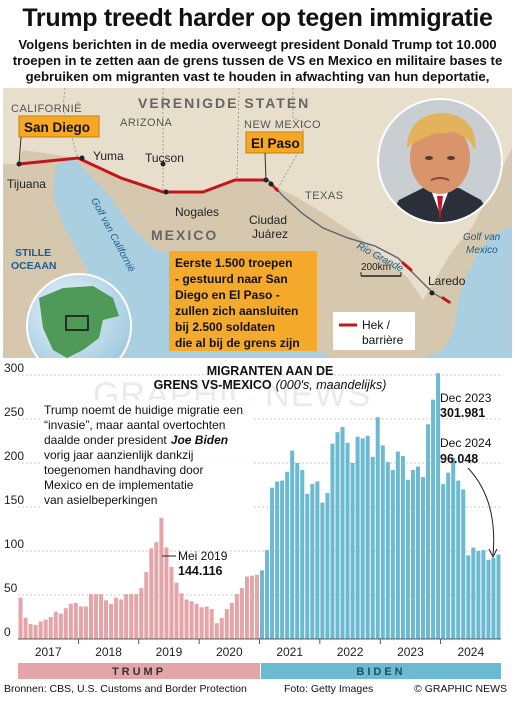 This screenshot has height=701, width=515. What do you see at coordinates (183, 140) in the screenshot?
I see `state-boundaries` at bounding box center [183, 140].